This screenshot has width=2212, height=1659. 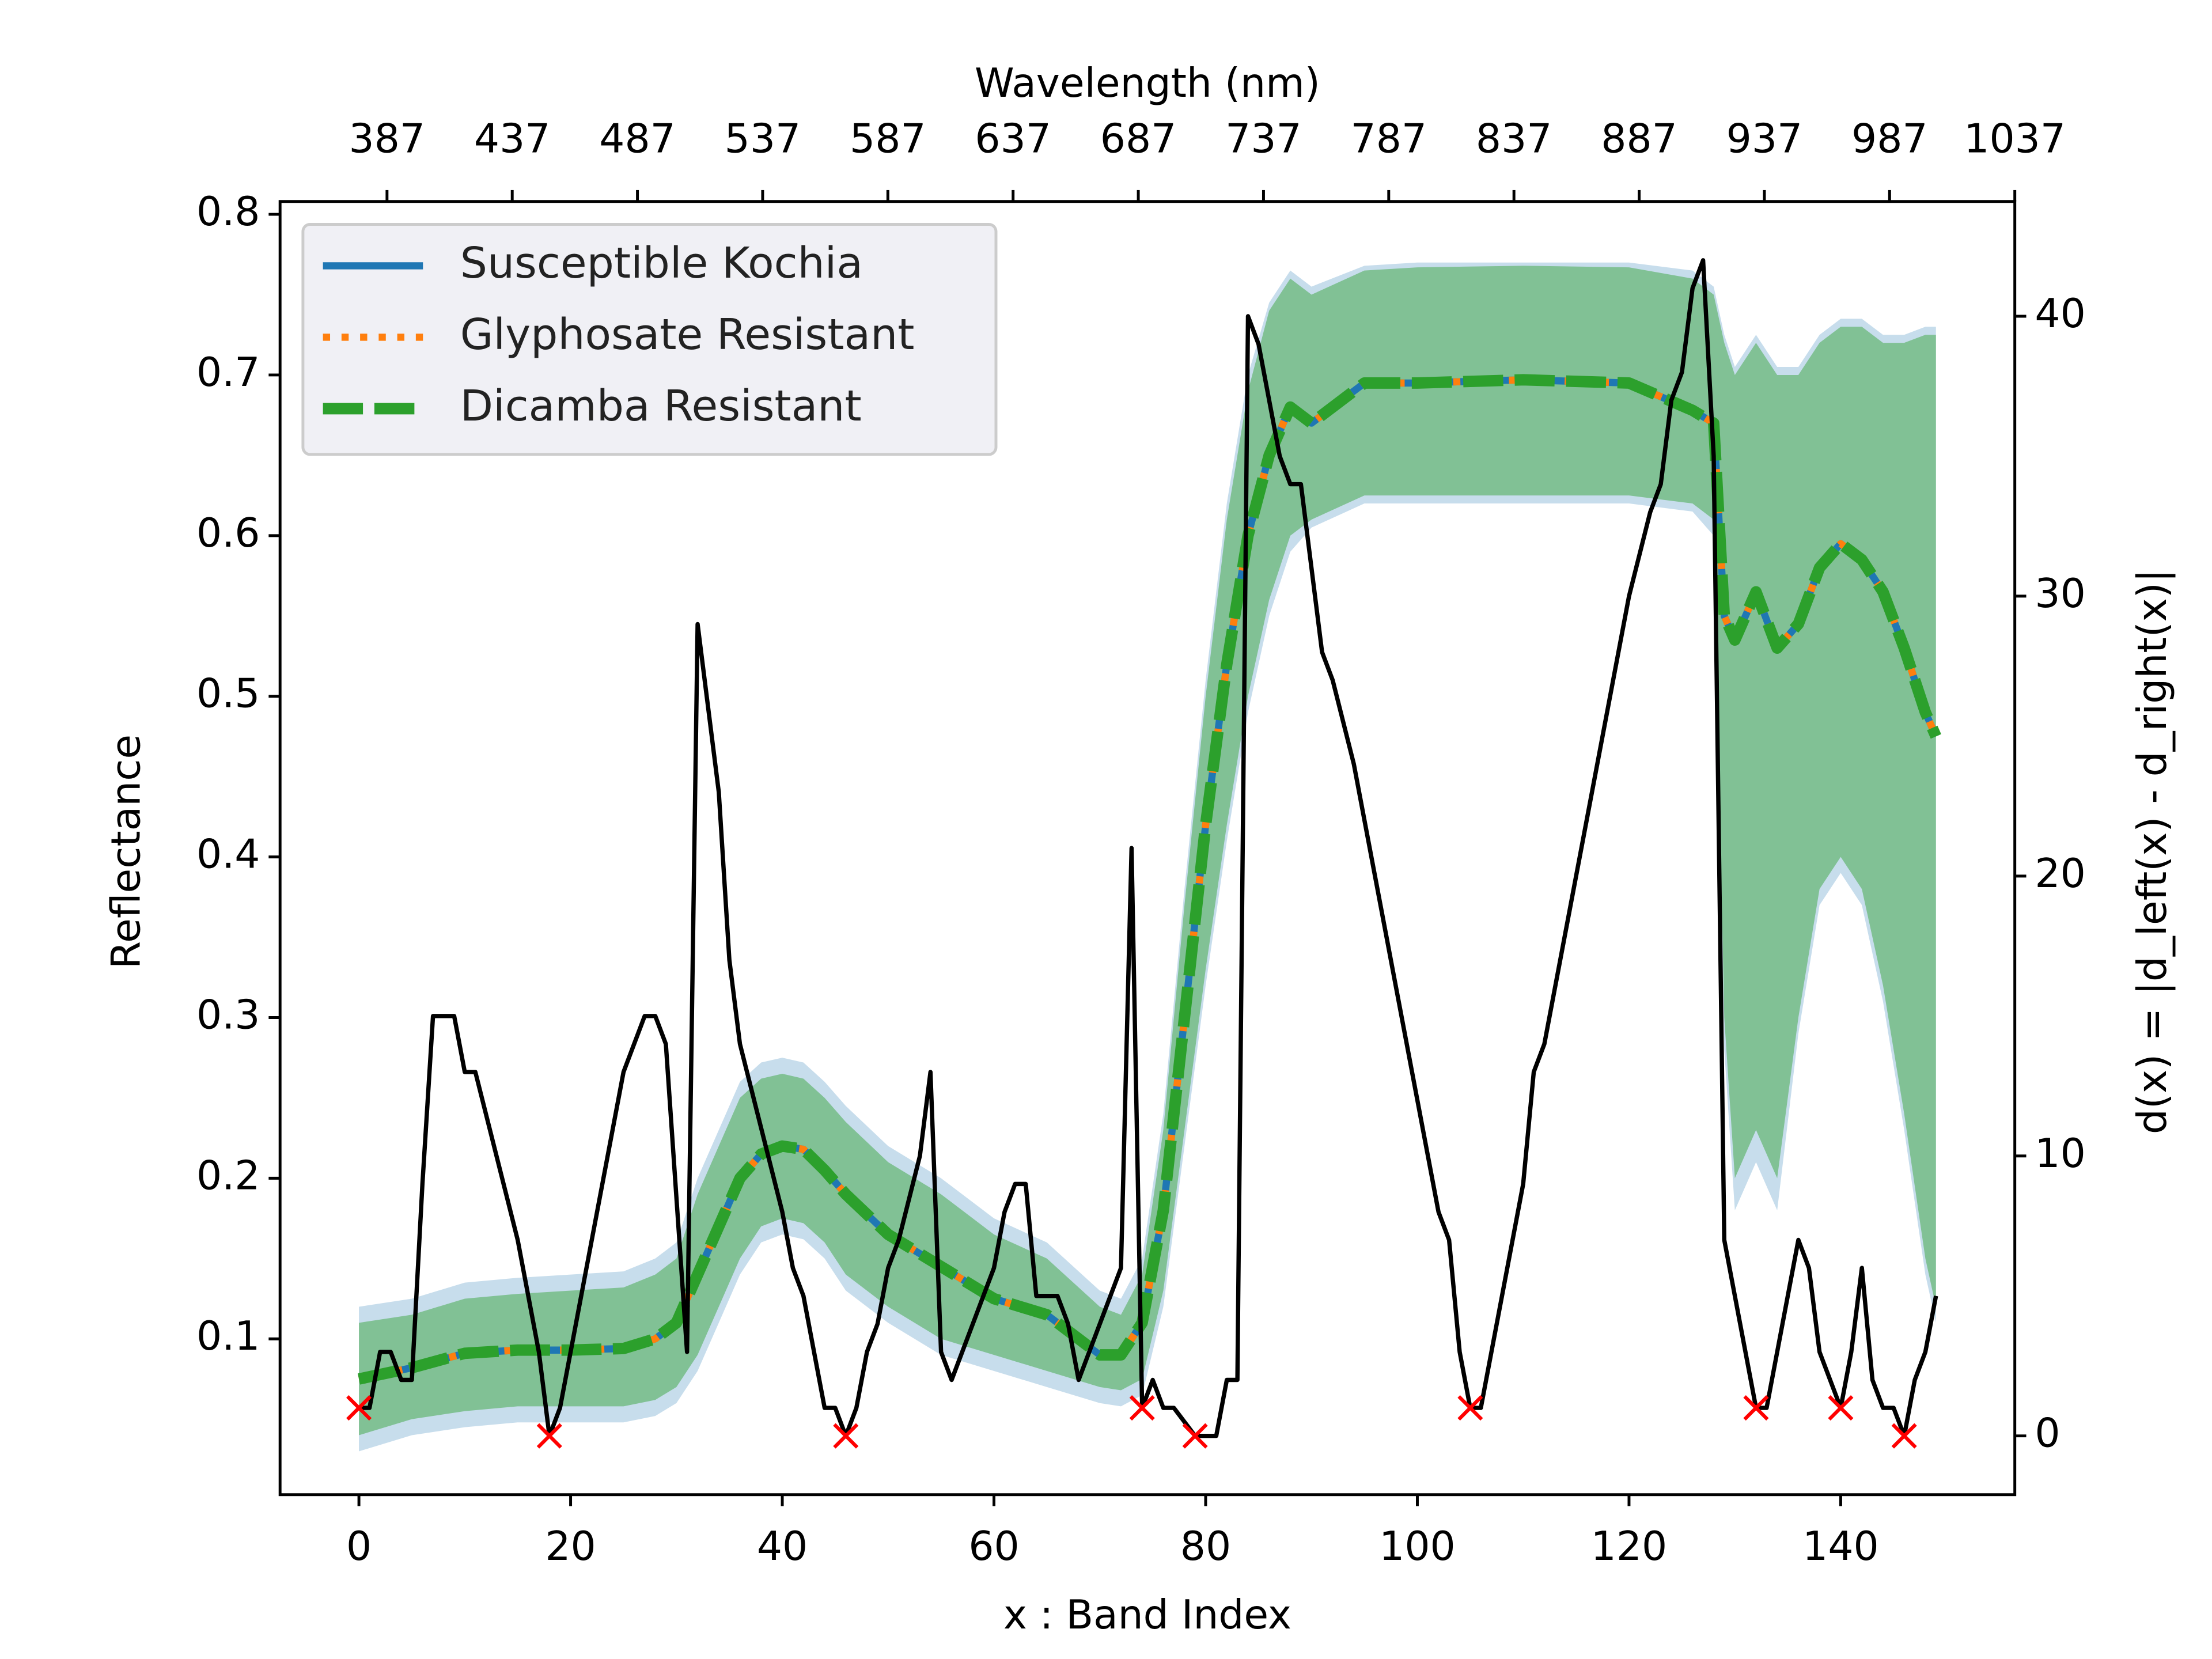 What do you see at coordinates (763, 139) in the screenshot?
I see `x2-tick-label: 537` at bounding box center [763, 139].